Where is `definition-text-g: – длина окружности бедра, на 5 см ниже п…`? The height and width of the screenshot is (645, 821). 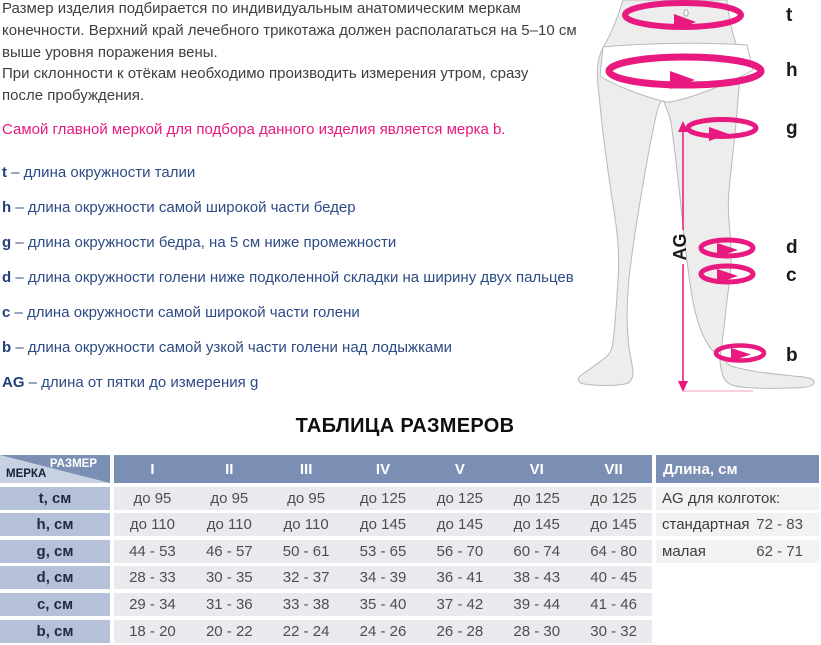
definition-text-g: – длина окружности бедра, на 5 см ниже п… is located at coordinates (206, 242).